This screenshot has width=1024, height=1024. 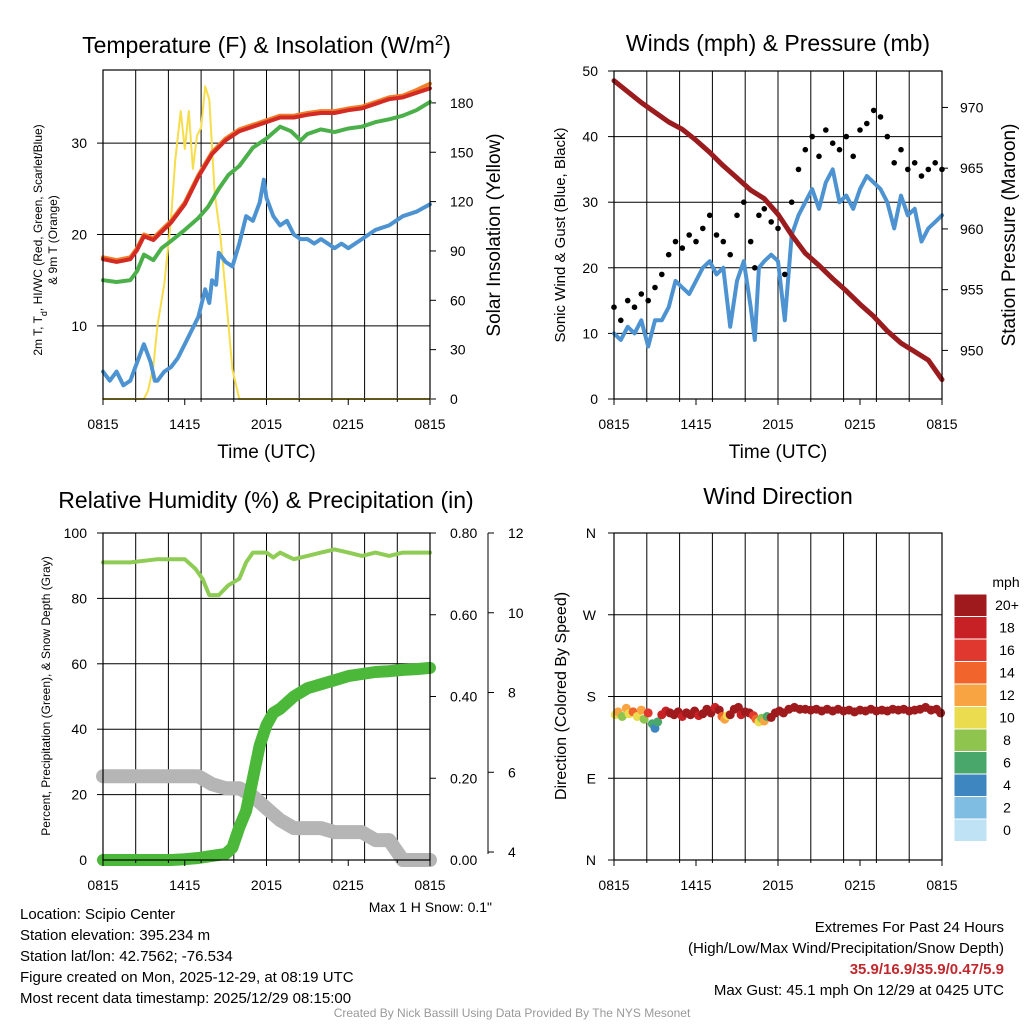 I want to click on colorbar-label: 2, so click(x=1007, y=808).